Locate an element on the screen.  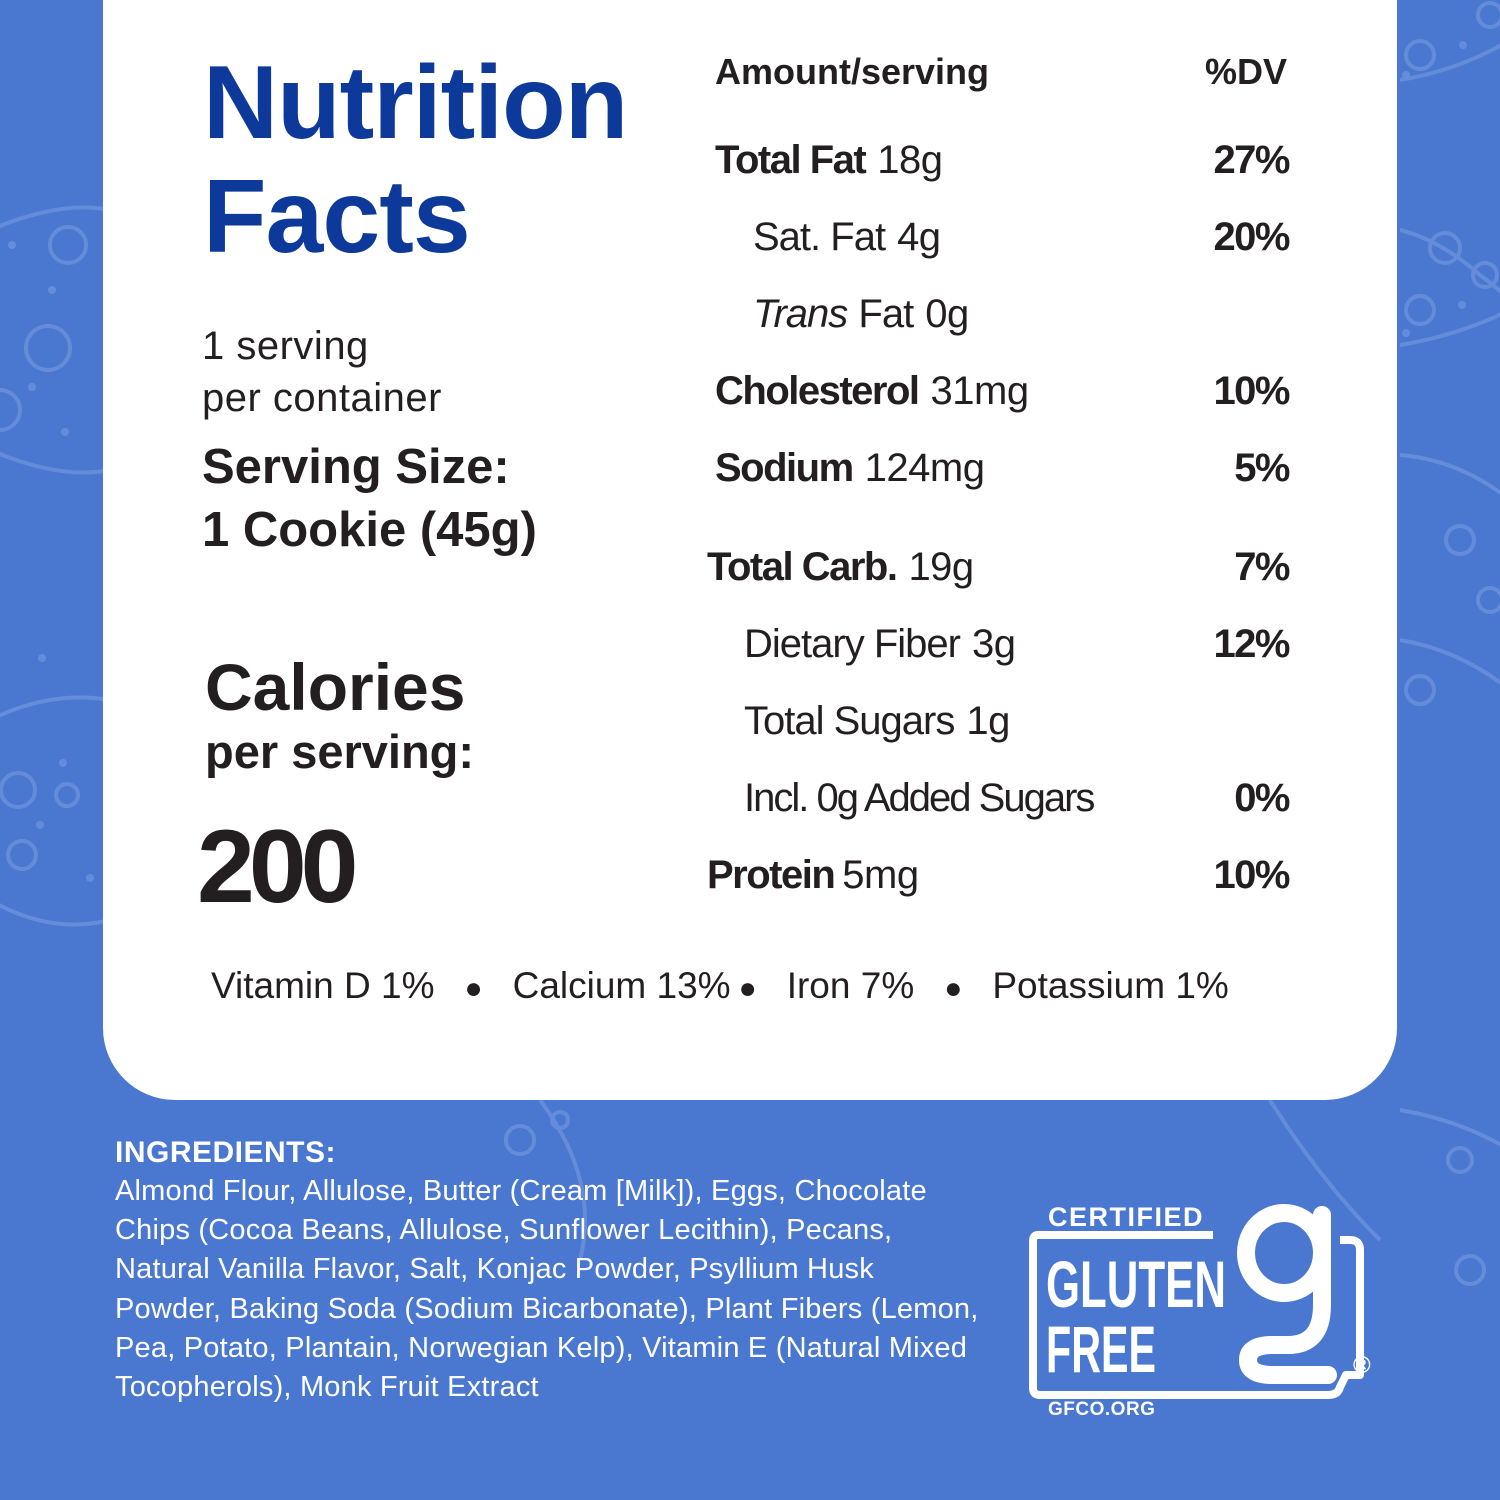
nutrient-row-total-carb: Total Carb. 19g 7% is located at coordinates (998, 567).